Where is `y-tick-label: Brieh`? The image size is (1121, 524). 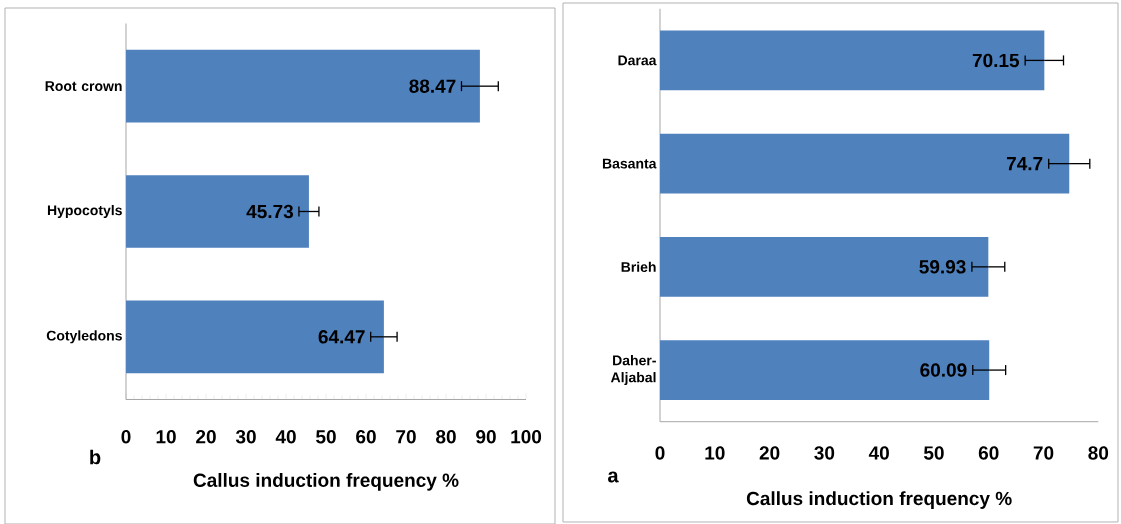
y-tick-label: Brieh is located at coordinates (638, 266).